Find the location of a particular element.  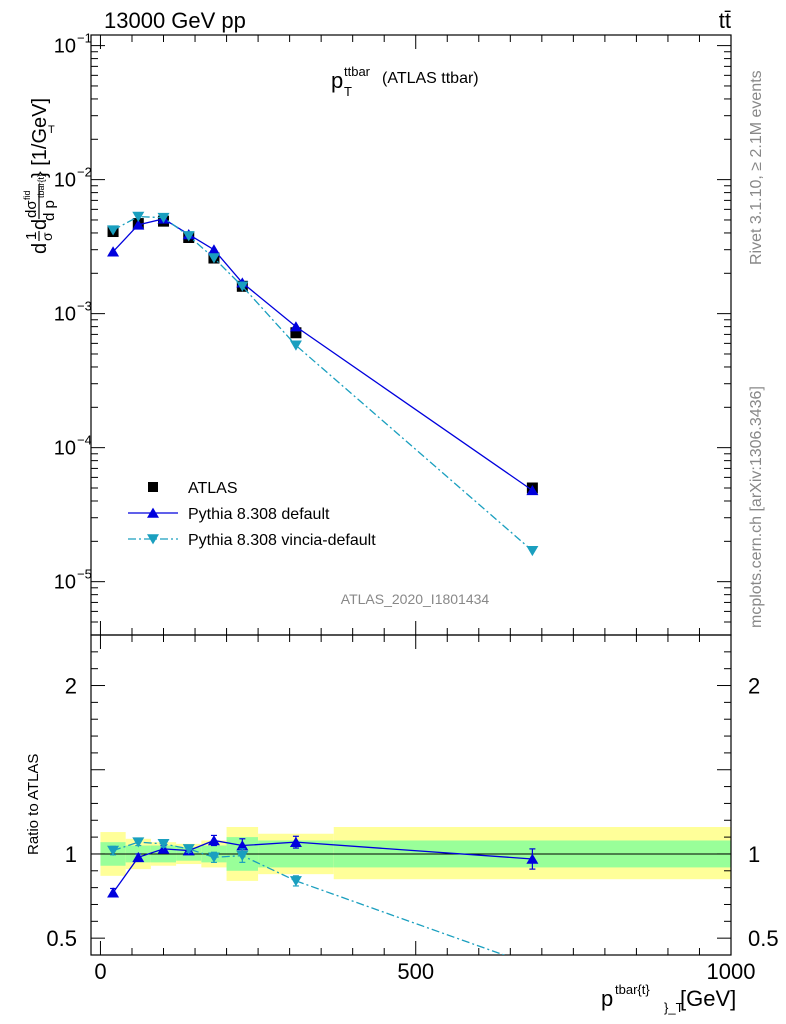

x-label-sup: tbar{t} is located at coordinates (632, 989).